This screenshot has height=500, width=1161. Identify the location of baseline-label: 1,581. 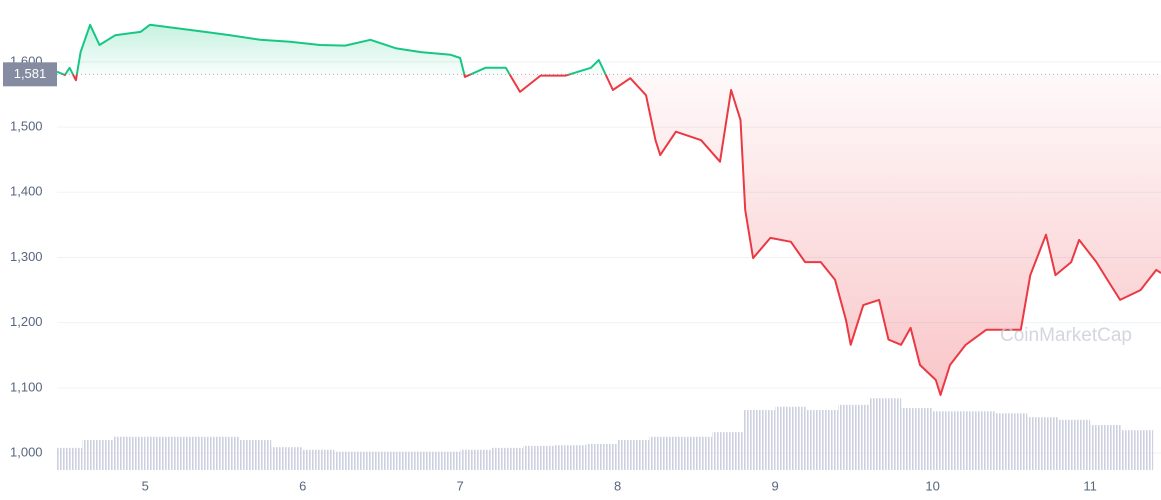
(30, 73).